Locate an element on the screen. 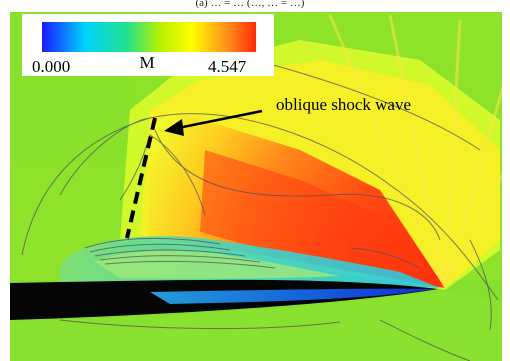 Image resolution: width=510 pixels, height=361 pixels. arrow-head-icon is located at coordinates (174, 127).